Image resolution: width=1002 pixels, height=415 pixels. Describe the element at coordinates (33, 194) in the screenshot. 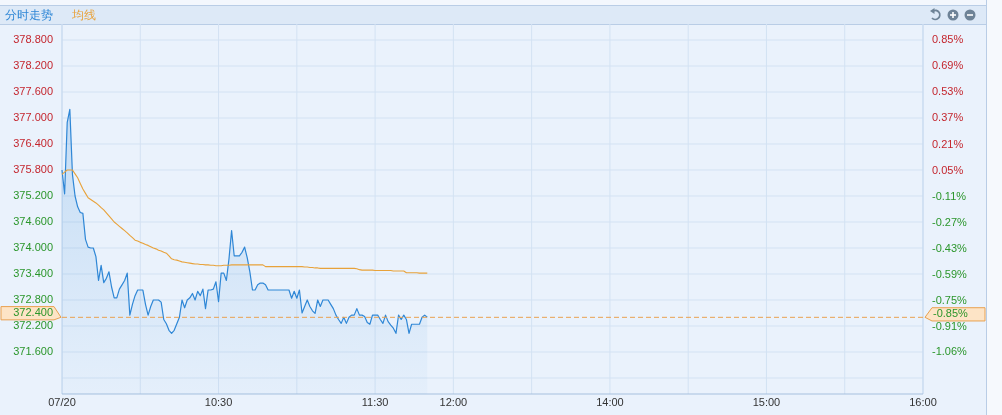

I see `y-tick-label: 375.200` at that location.